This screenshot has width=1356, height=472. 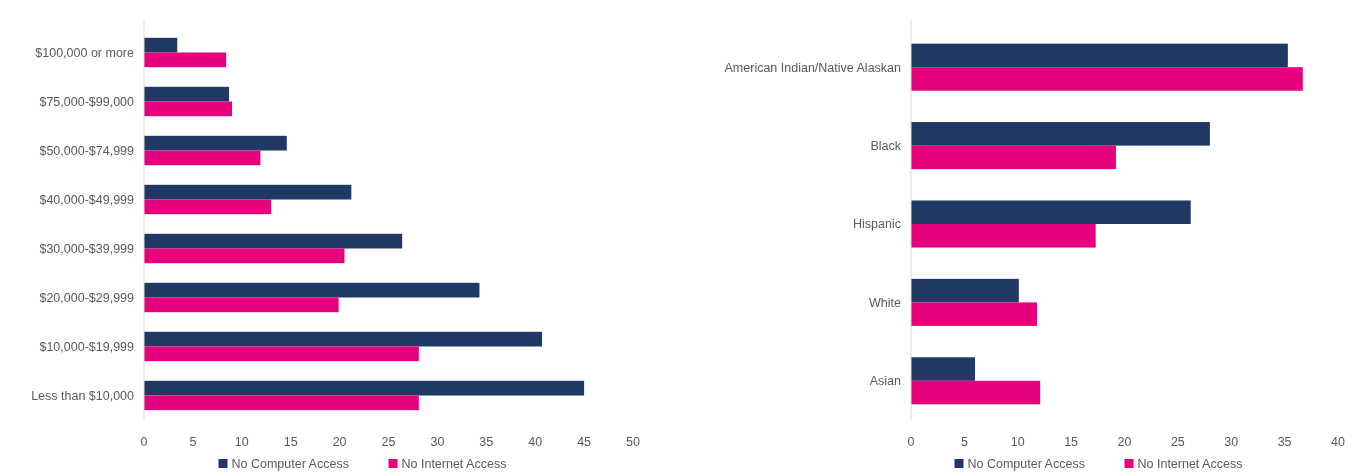 What do you see at coordinates (83, 395) in the screenshot?
I see `y-tick-label: Less than $10,000` at bounding box center [83, 395].